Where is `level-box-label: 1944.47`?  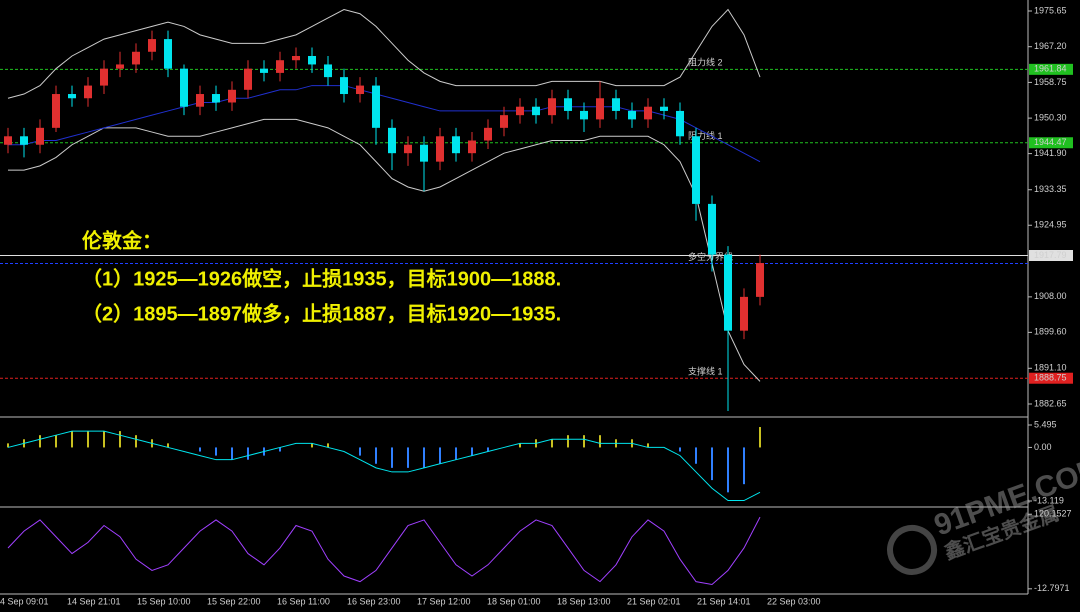 level-box-label: 1944.47 is located at coordinates (1050, 142).